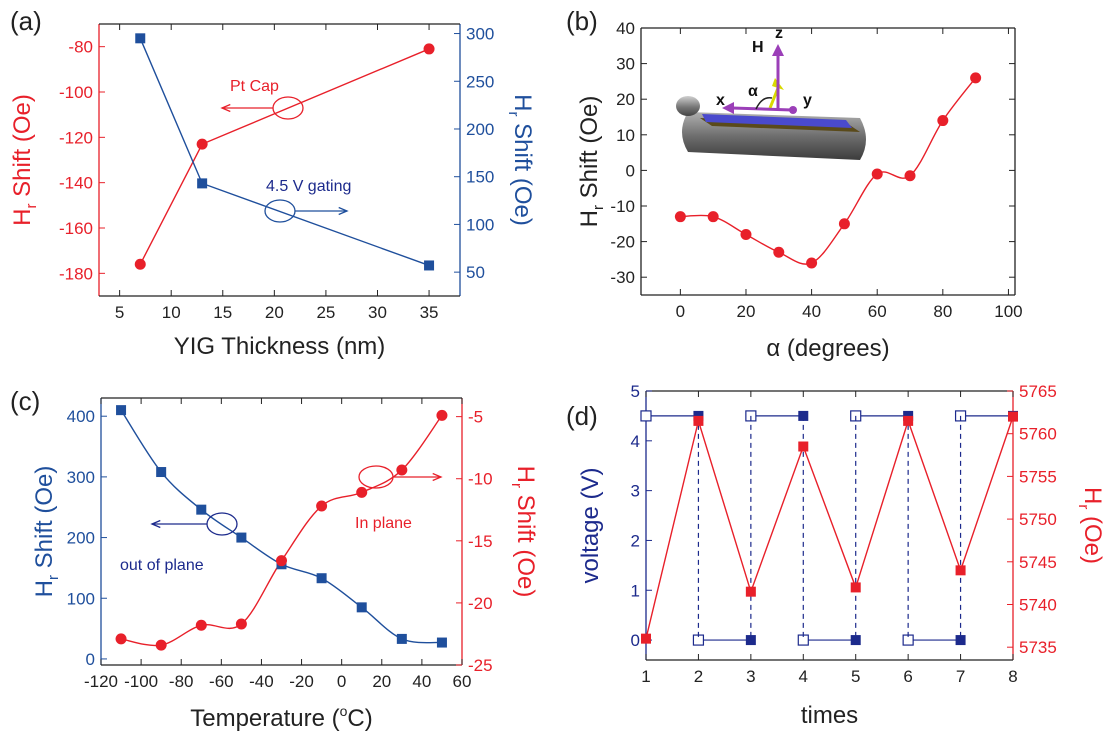 The image size is (1105, 738). Describe the element at coordinates (635, 540) in the screenshot. I see `panel-d-left-ytick-label: 2` at that location.